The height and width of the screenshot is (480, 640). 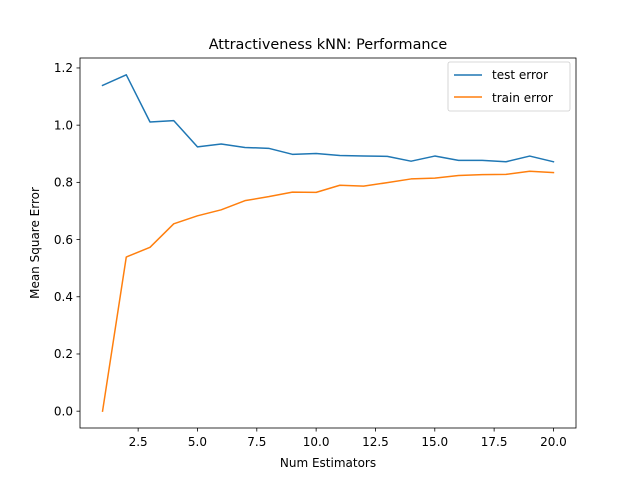 What do you see at coordinates (197, 442) in the screenshot?
I see `x-tick-label: 5.0` at bounding box center [197, 442].